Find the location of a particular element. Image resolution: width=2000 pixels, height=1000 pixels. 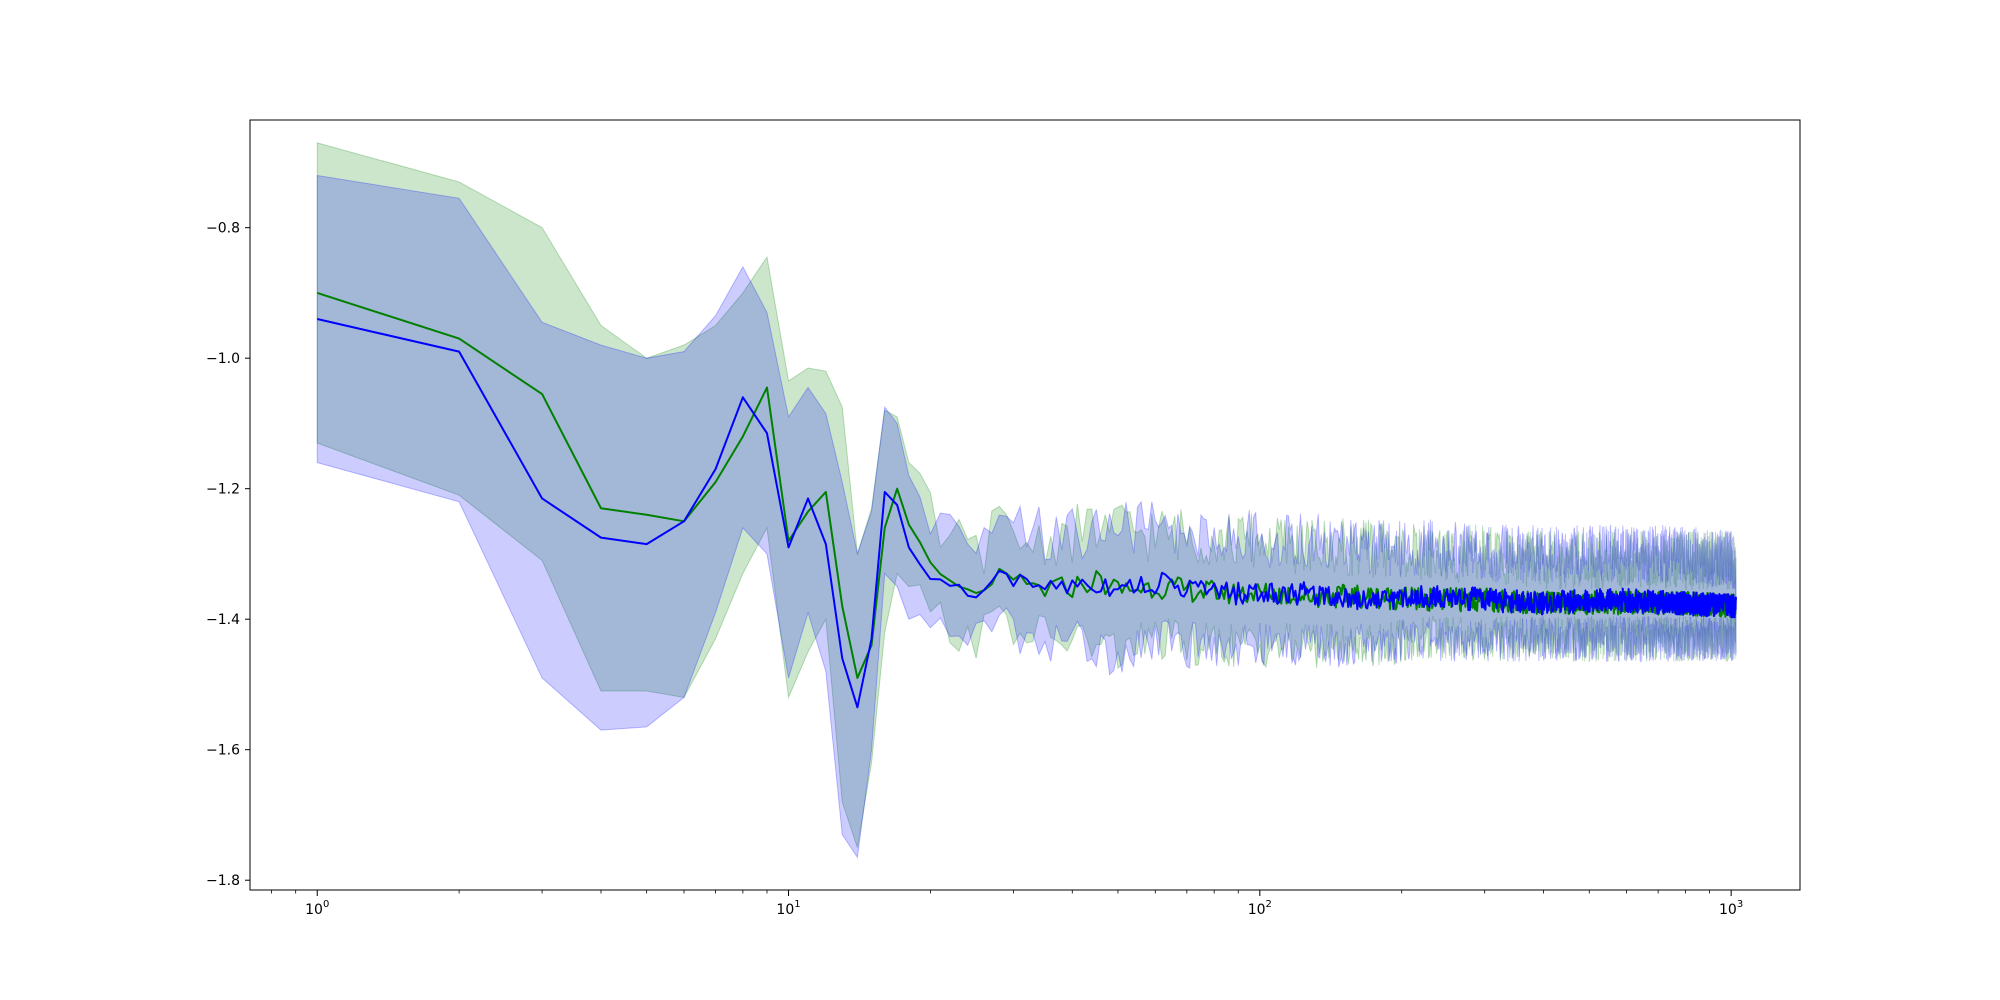

y-tick-label: −1.0 is located at coordinates (223, 359).